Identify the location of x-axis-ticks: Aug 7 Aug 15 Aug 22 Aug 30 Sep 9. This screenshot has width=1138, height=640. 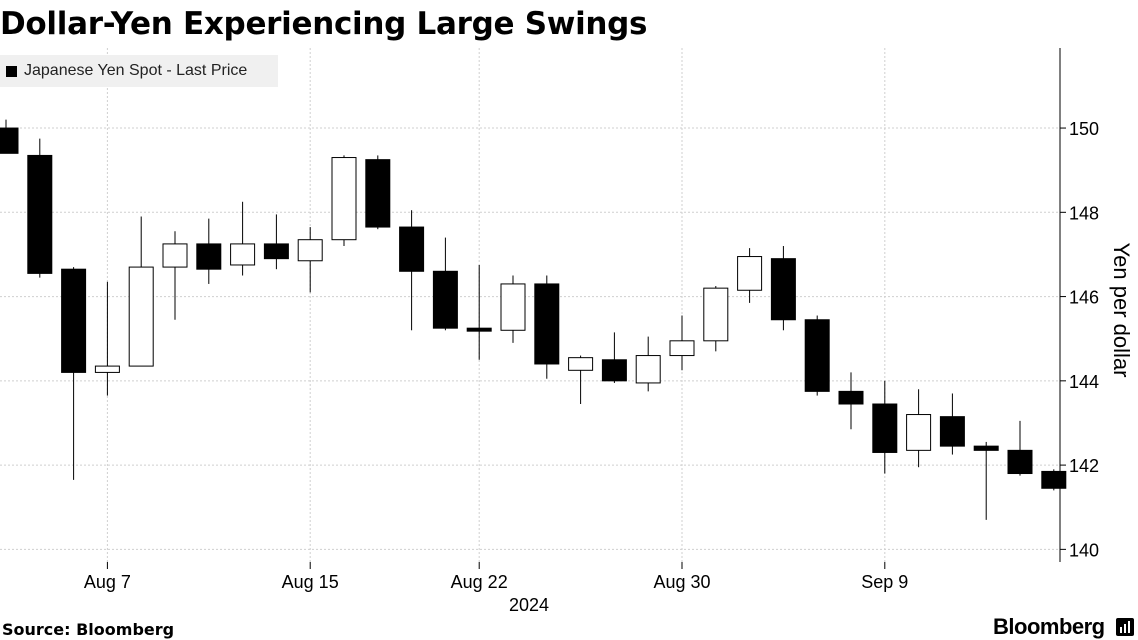
(496, 577).